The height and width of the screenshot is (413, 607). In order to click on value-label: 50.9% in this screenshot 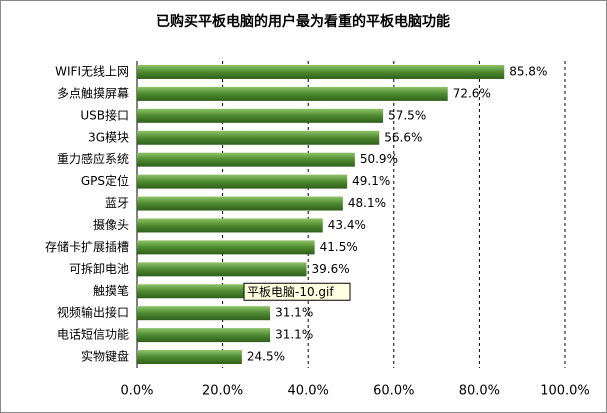, I will do `click(379, 159)`.